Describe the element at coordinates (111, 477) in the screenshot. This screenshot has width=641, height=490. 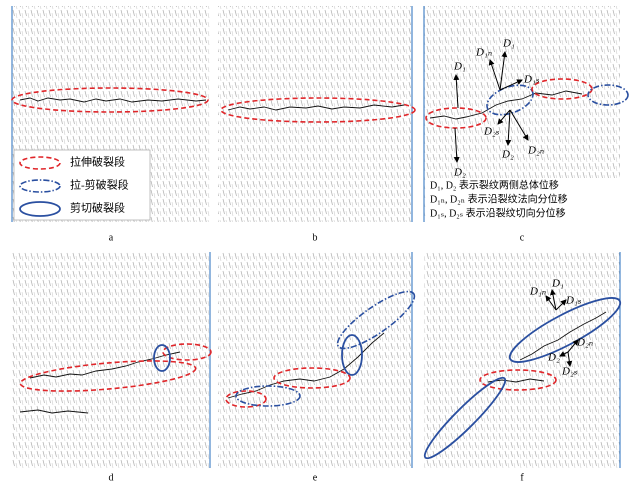
I see `panel-label: d` at that location.